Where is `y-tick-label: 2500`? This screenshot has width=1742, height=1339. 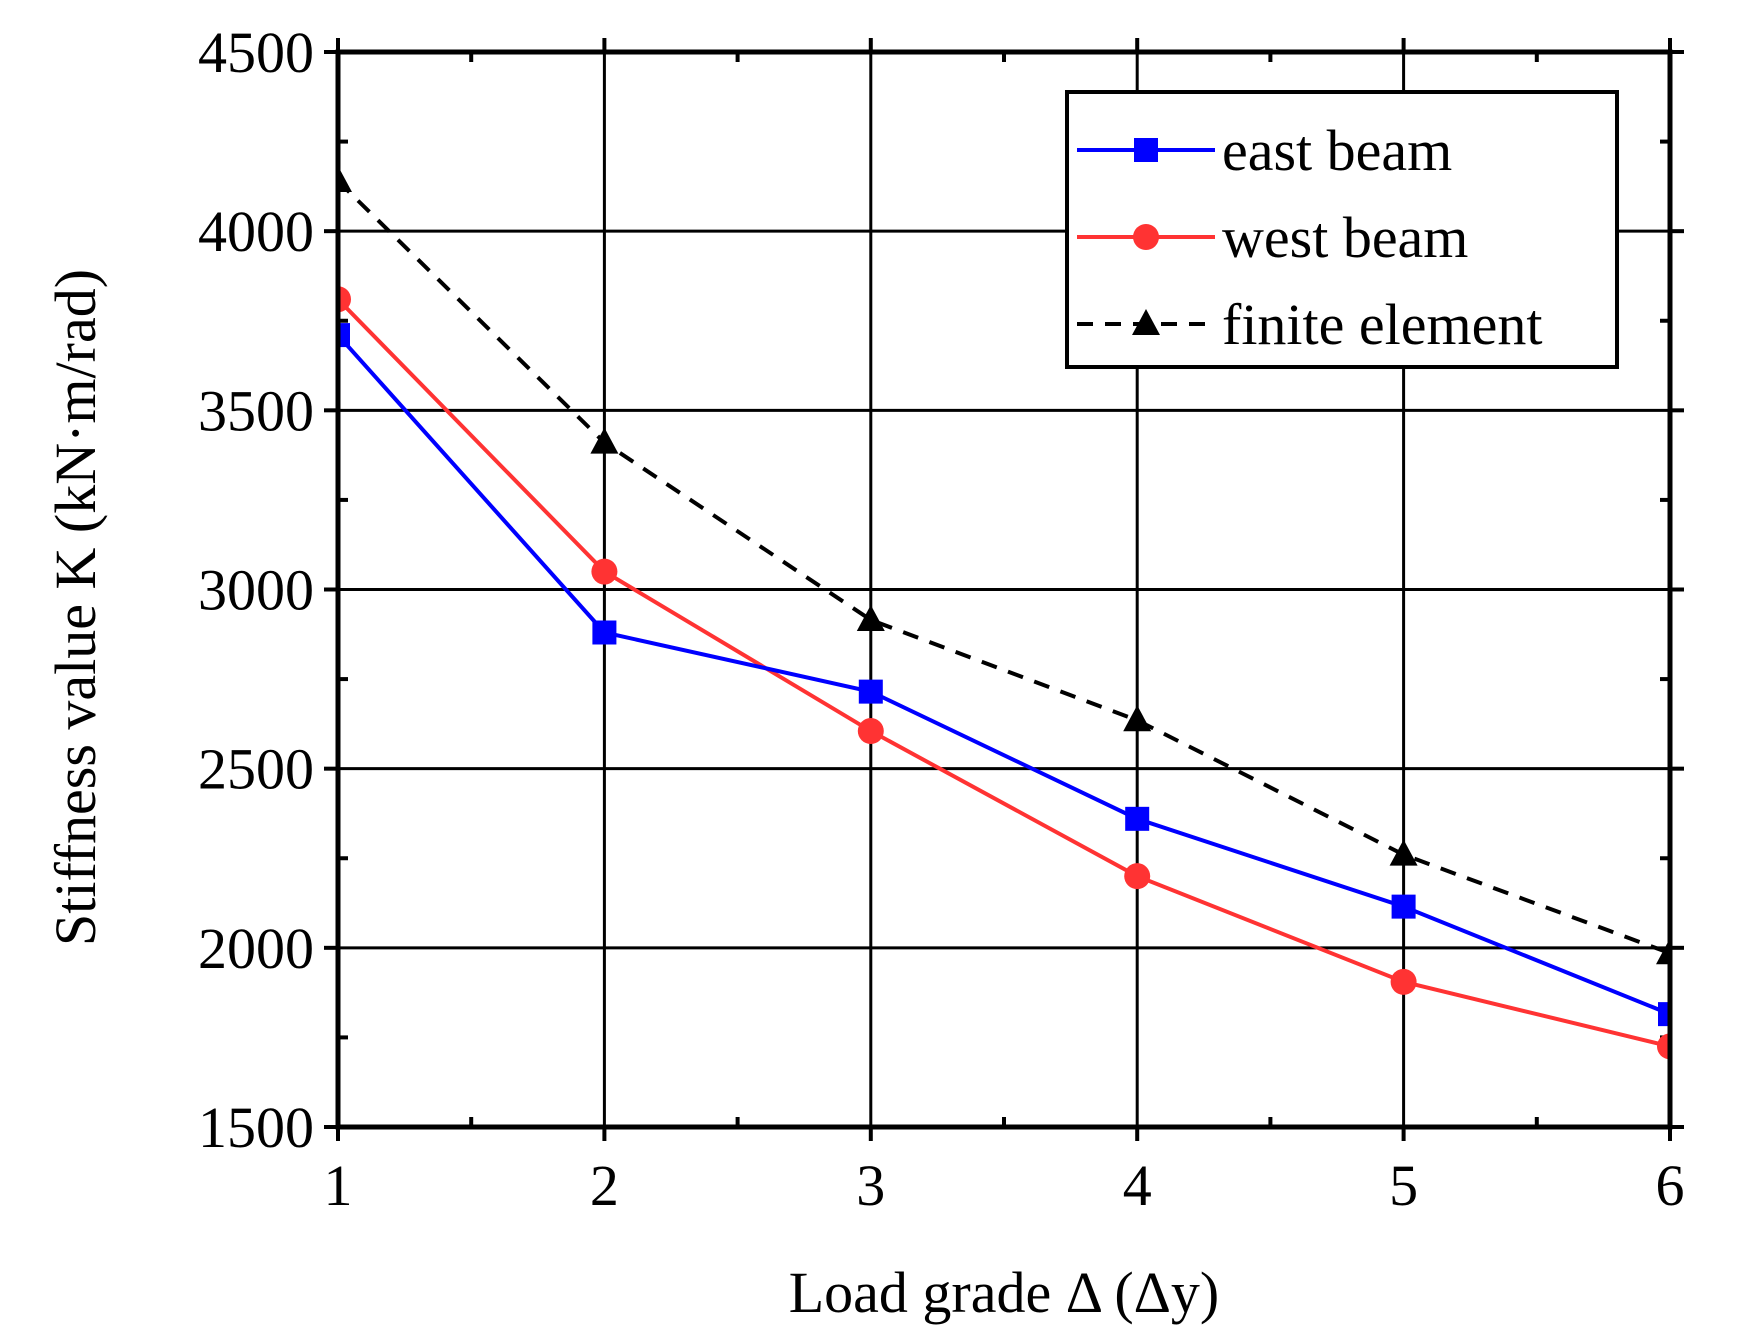 y-tick-label: 2500 is located at coordinates (256, 769).